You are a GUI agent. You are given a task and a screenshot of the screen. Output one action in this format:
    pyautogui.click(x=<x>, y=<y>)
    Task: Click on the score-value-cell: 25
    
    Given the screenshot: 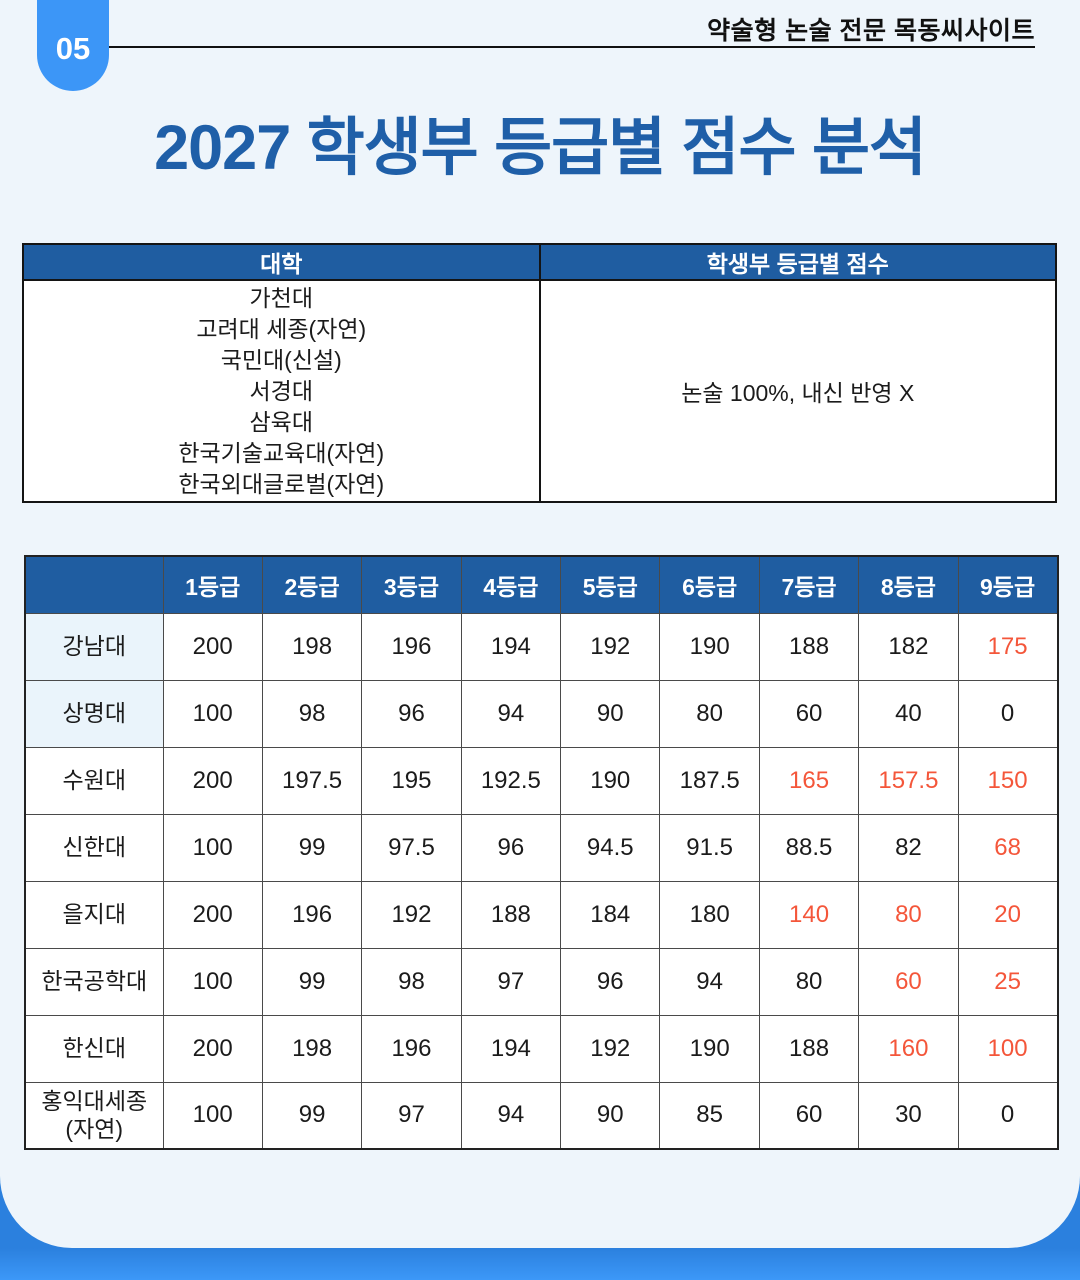 What is the action you would take?
    pyautogui.click(x=1008, y=981)
    